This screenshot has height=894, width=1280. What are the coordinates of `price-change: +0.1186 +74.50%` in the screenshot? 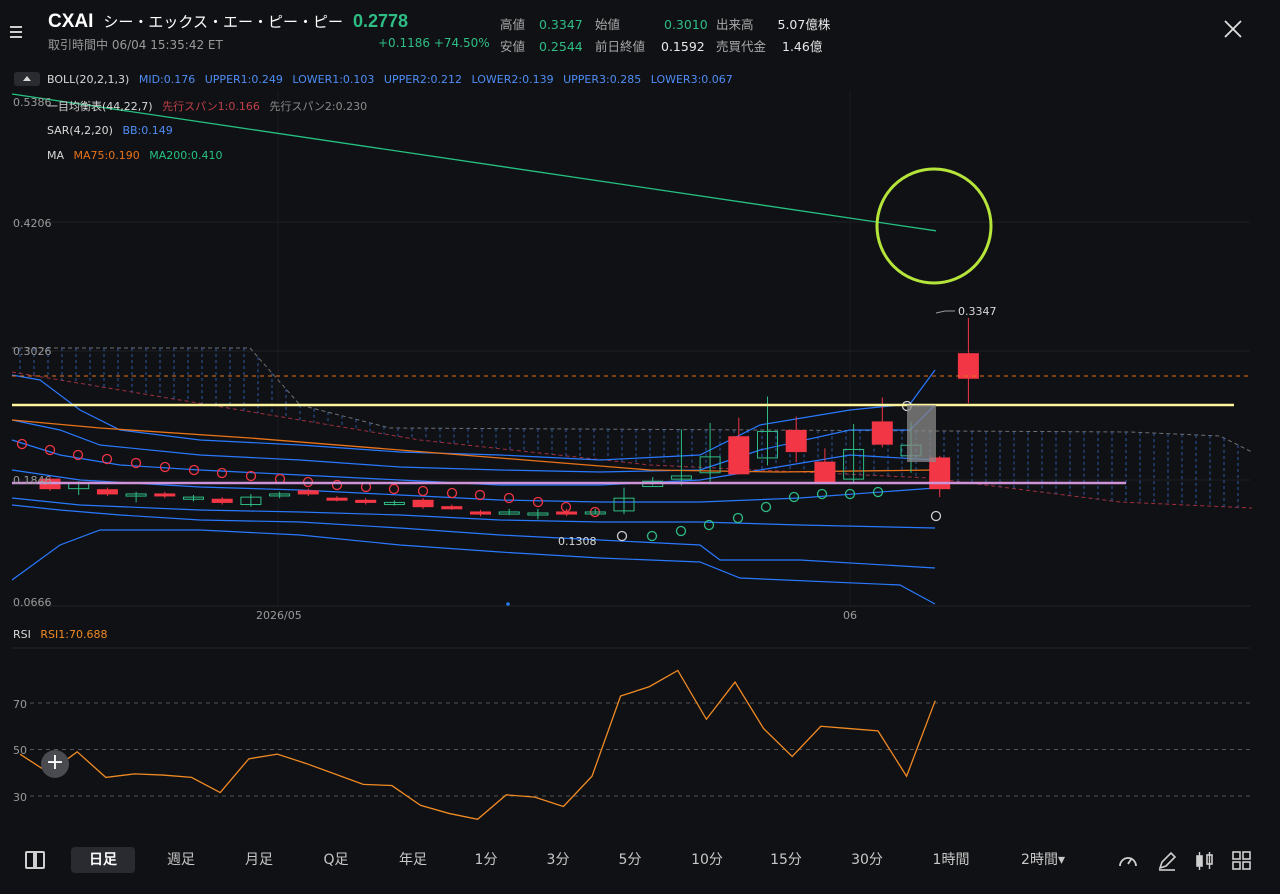 It's located at (434, 43).